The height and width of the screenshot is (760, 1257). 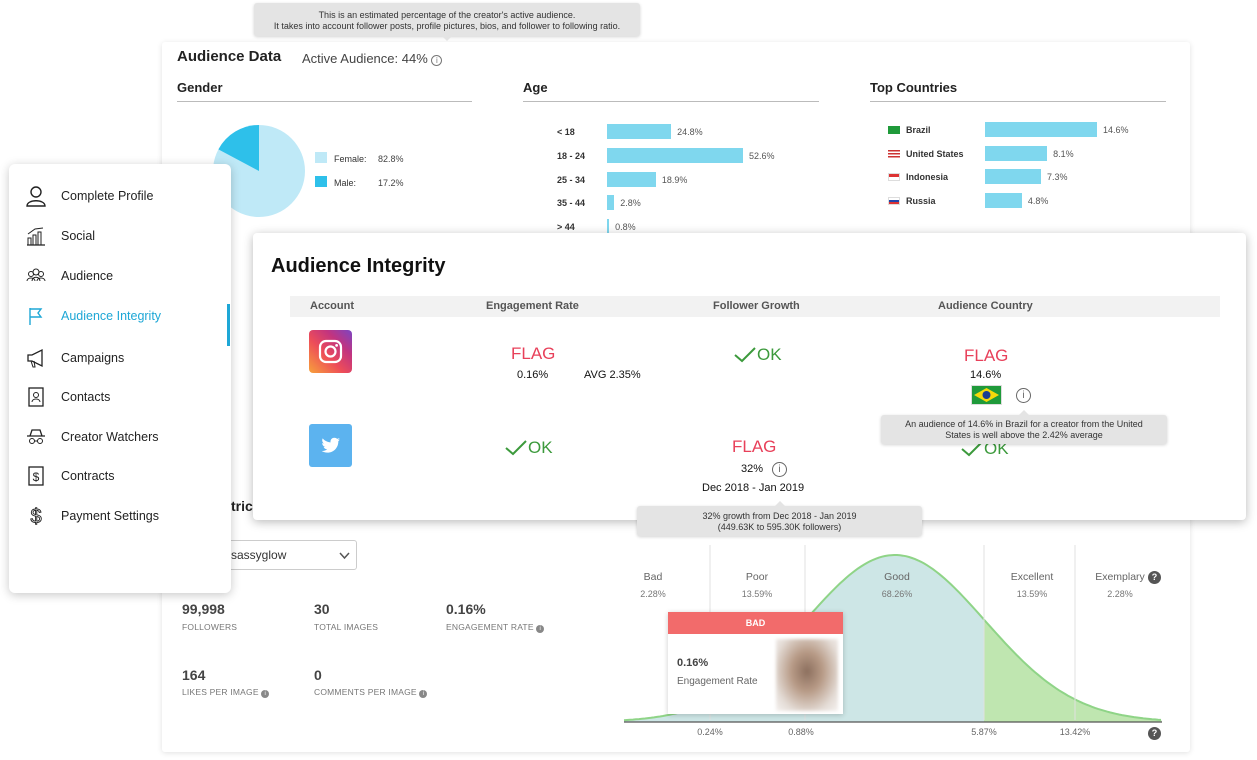 I want to click on ig-growth-status-text: OK, so click(x=769, y=354).